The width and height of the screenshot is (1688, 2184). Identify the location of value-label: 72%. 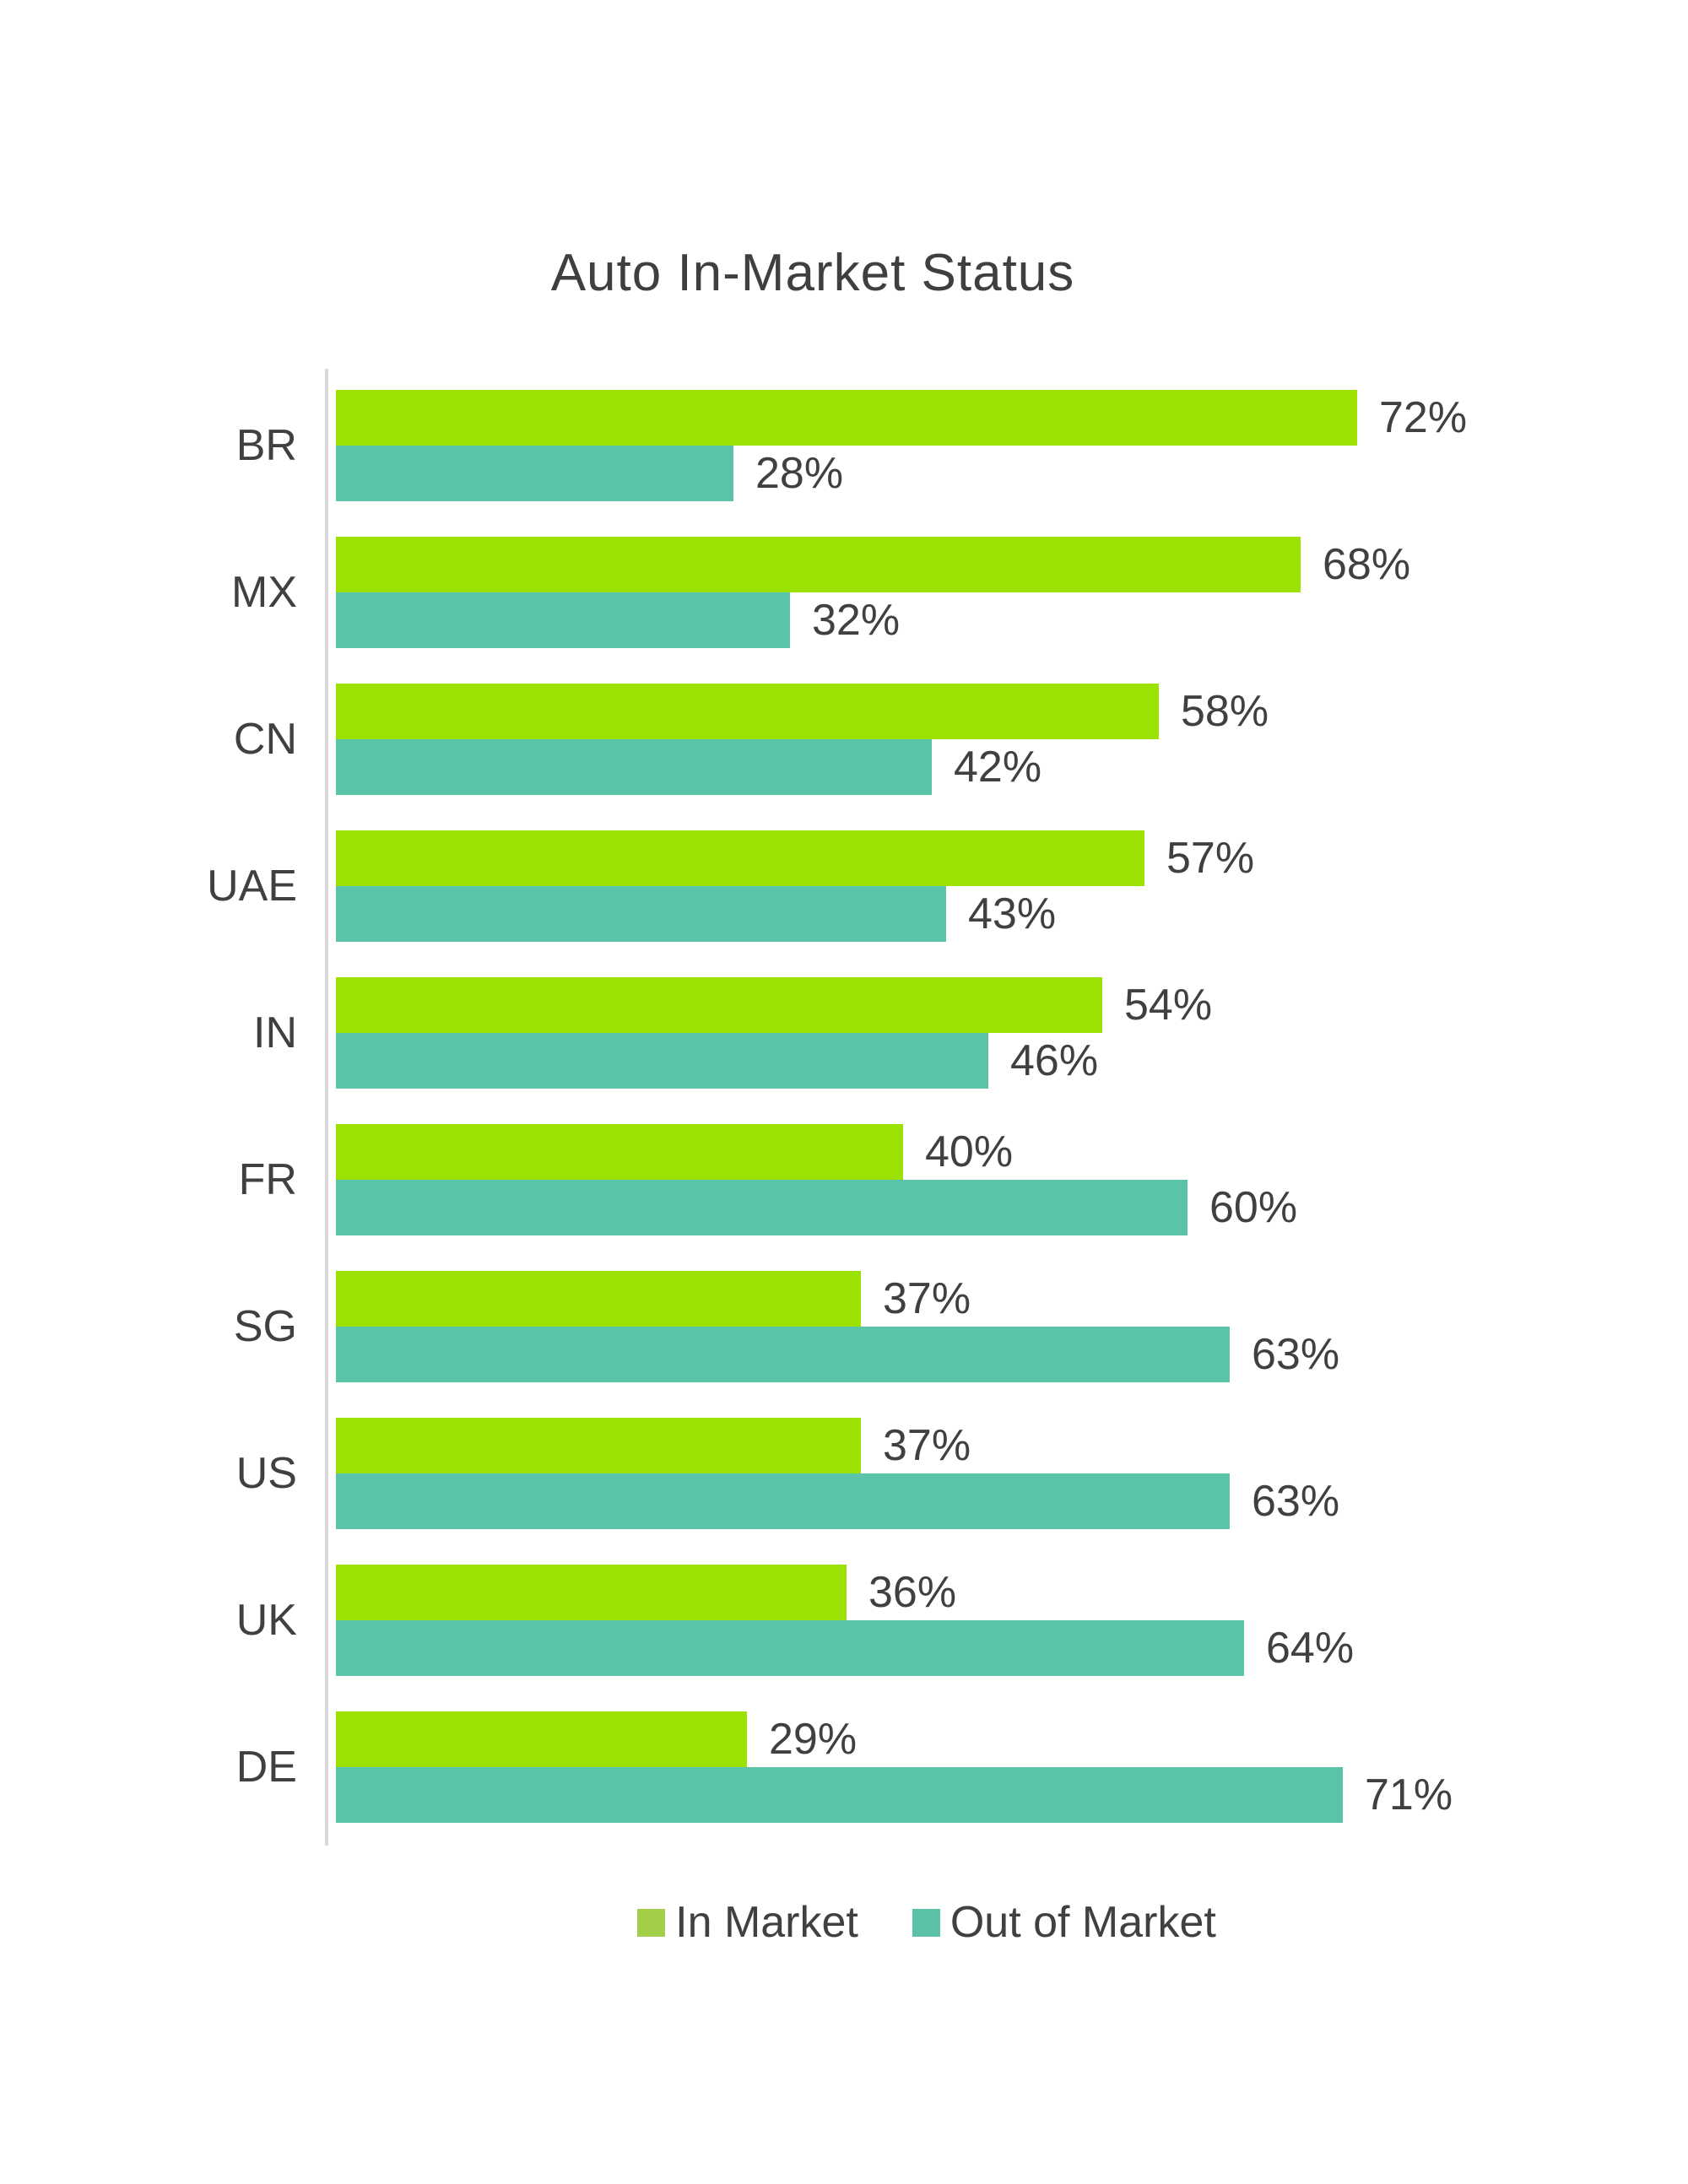
(1423, 417).